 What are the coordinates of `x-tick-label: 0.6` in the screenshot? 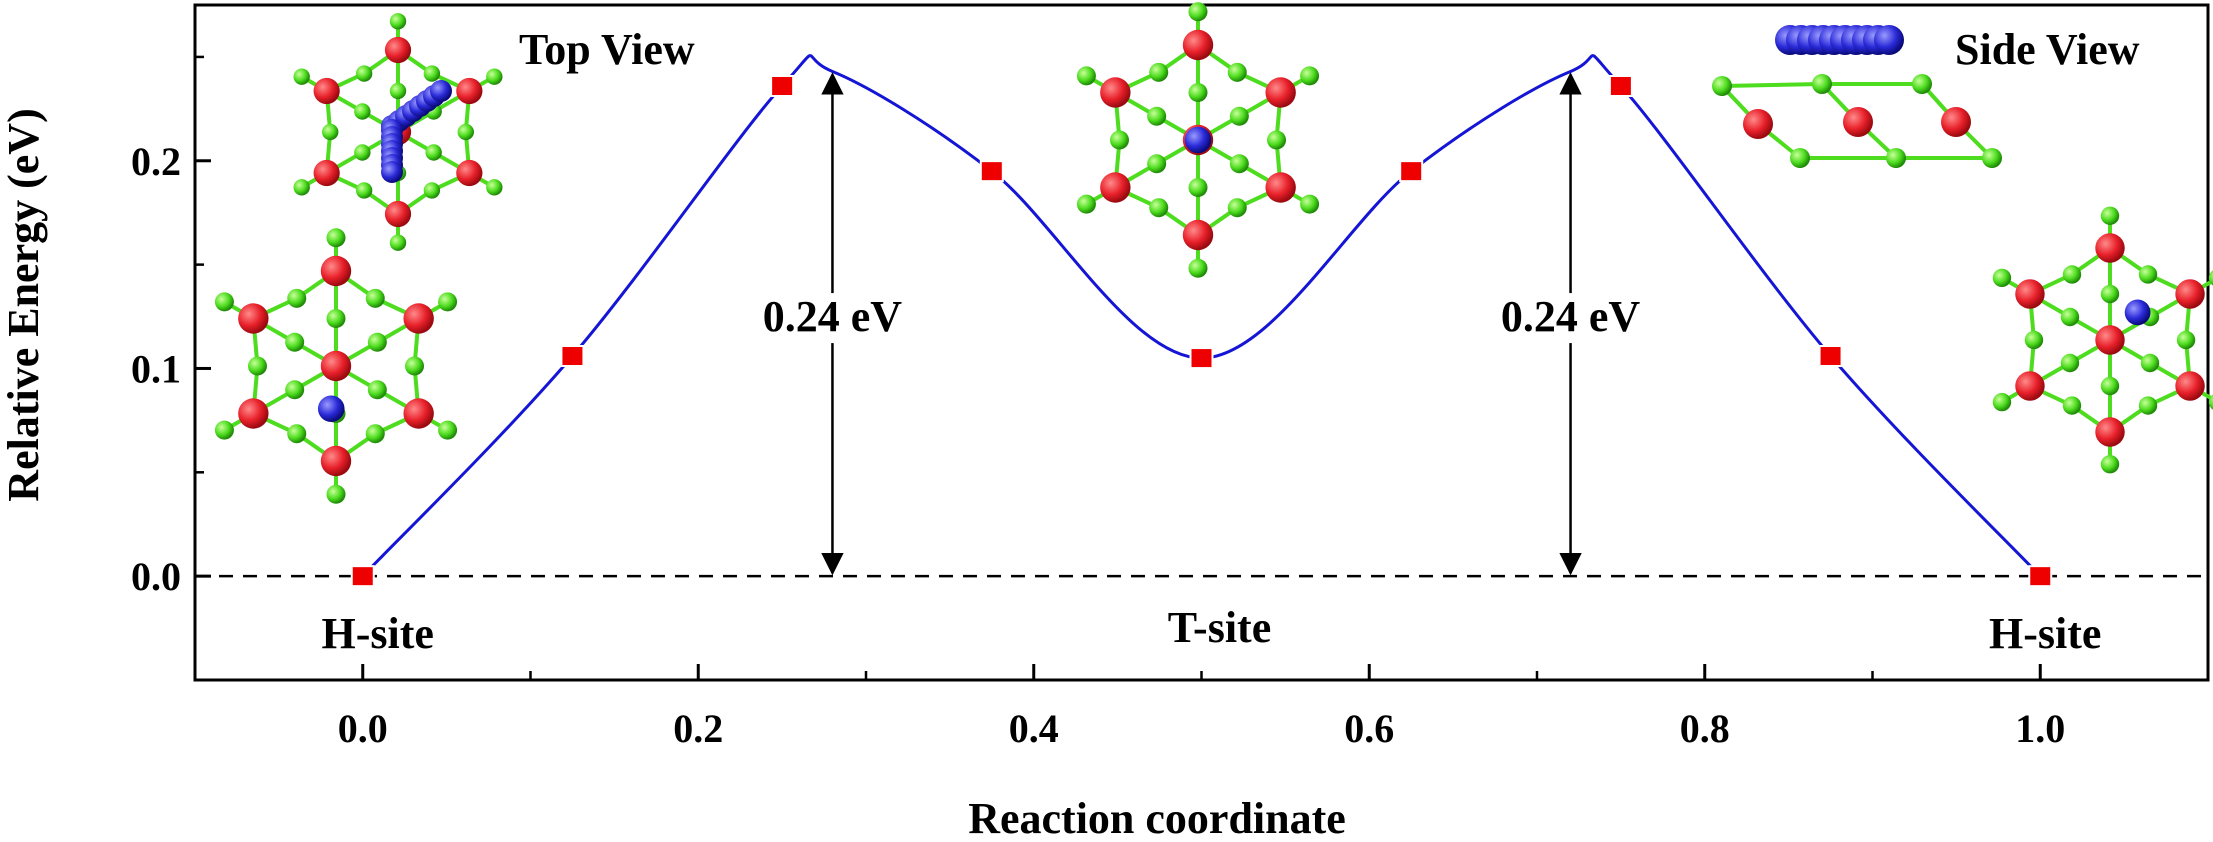 It's located at (1369, 728).